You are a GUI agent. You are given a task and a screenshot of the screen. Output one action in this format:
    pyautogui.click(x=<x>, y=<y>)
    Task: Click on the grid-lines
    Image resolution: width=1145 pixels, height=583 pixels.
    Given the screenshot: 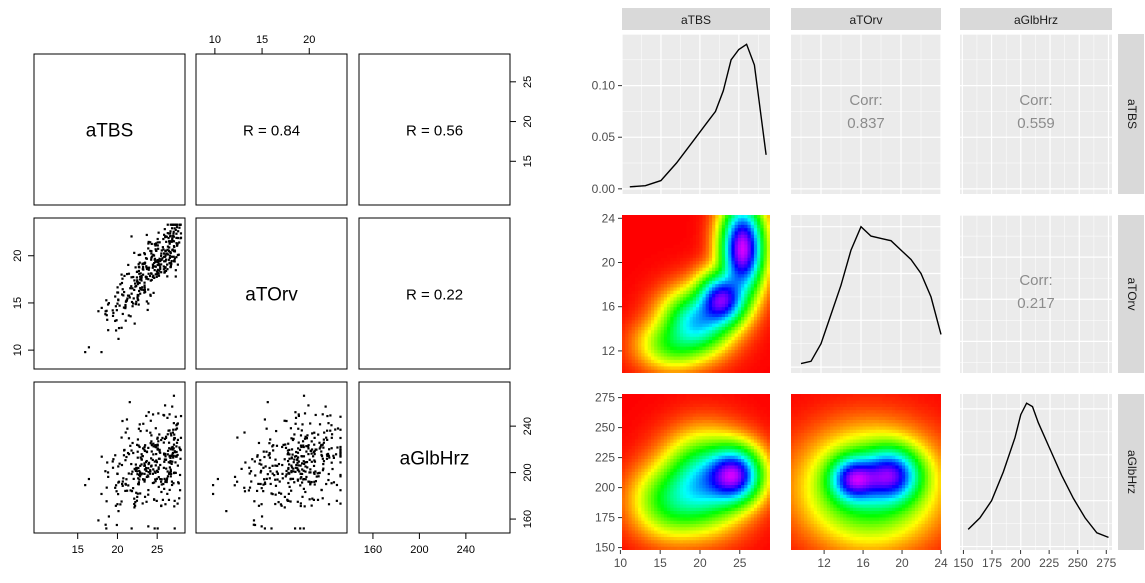 What is the action you would take?
    pyautogui.click(x=1036, y=467)
    